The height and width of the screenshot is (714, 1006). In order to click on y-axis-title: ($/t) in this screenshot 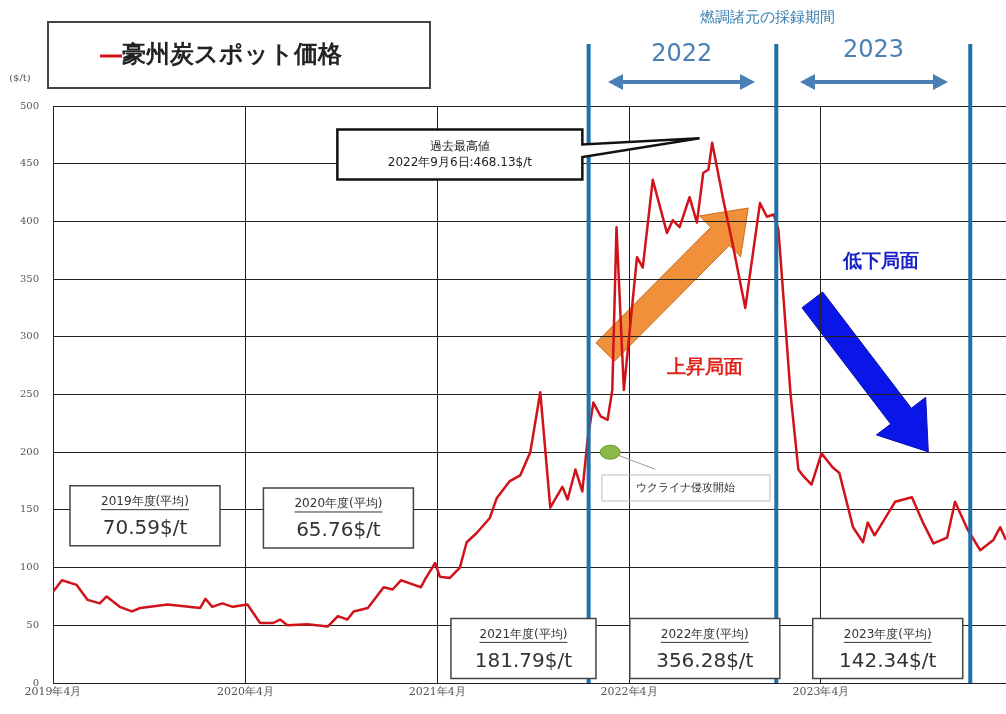, I will do `click(20, 77)`.